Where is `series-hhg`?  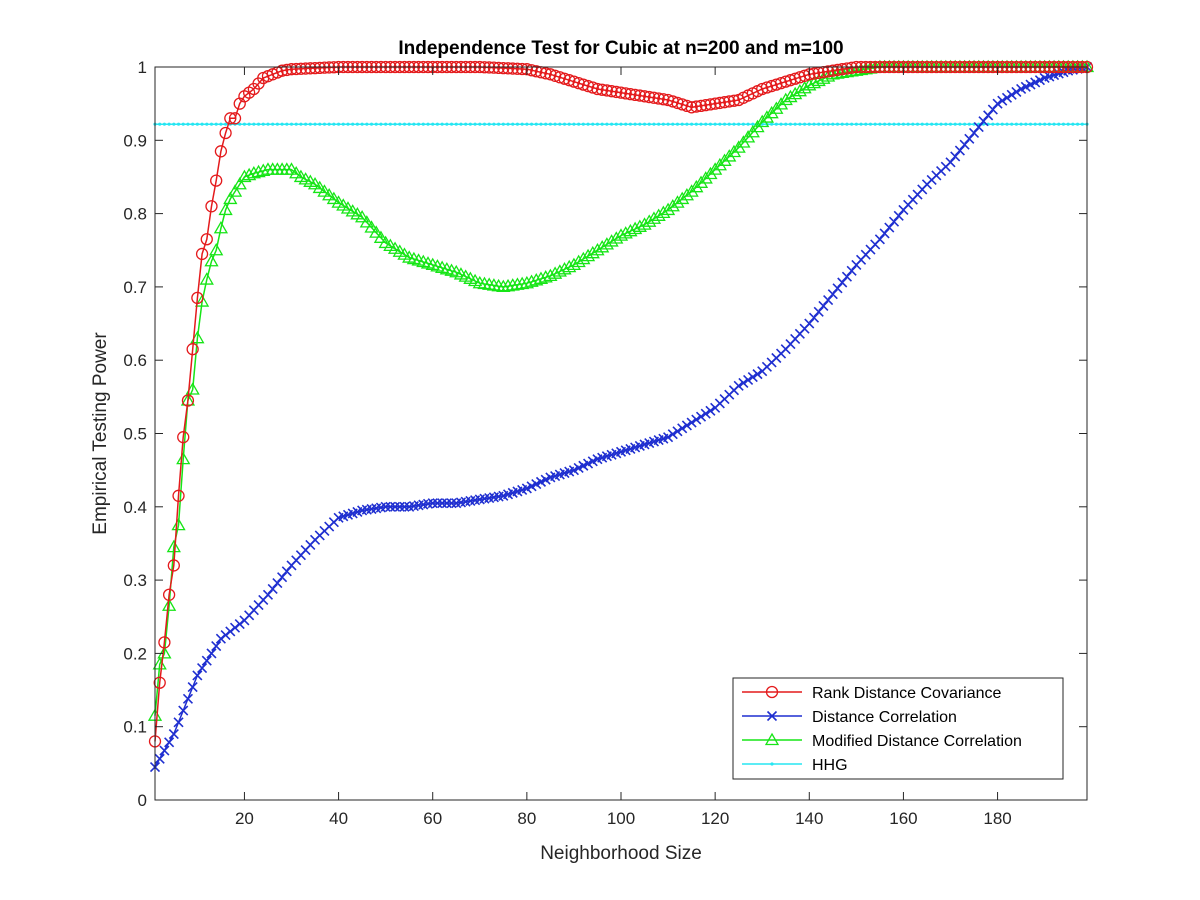 series-hhg is located at coordinates (621, 124).